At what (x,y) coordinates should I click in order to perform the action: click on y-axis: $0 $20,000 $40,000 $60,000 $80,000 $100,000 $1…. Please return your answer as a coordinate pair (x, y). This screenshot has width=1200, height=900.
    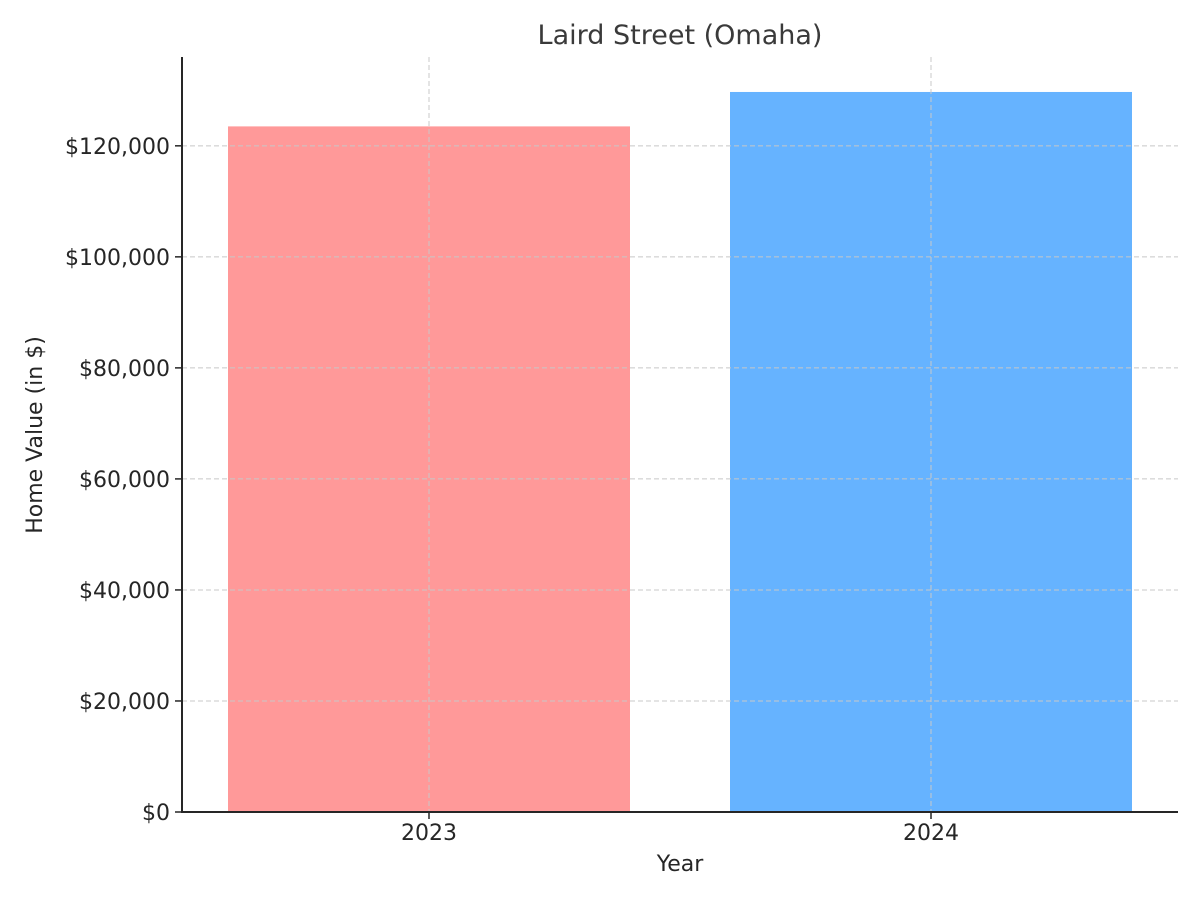
    Looking at the image, I should click on (123, 480).